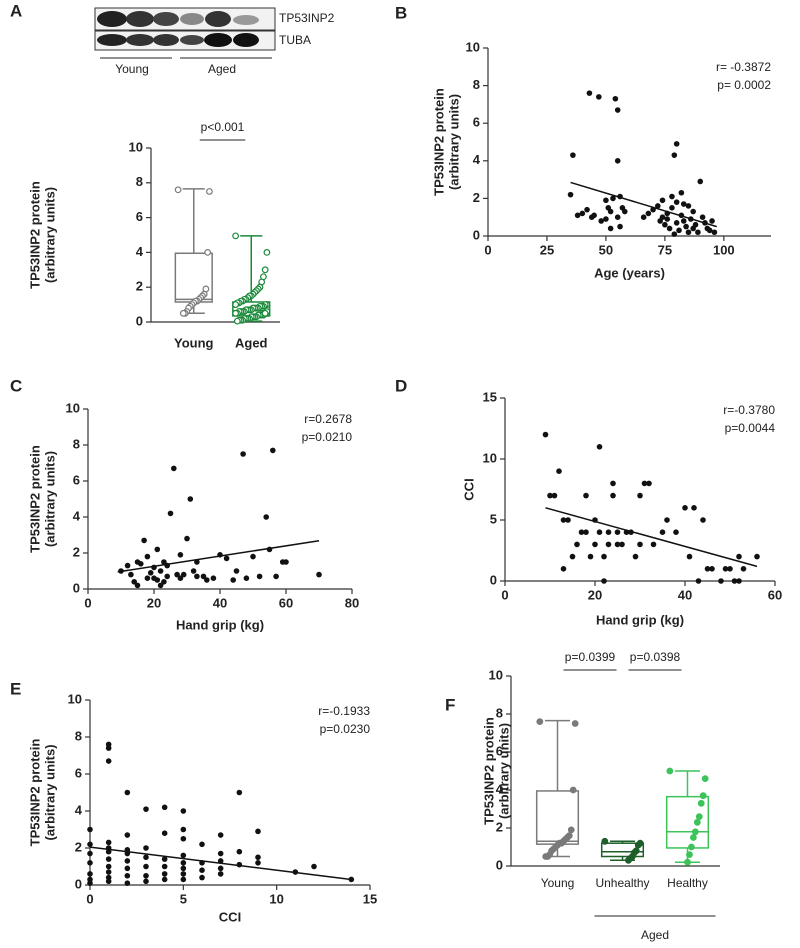  I want to click on x-tick-label: 40, so click(220, 602).